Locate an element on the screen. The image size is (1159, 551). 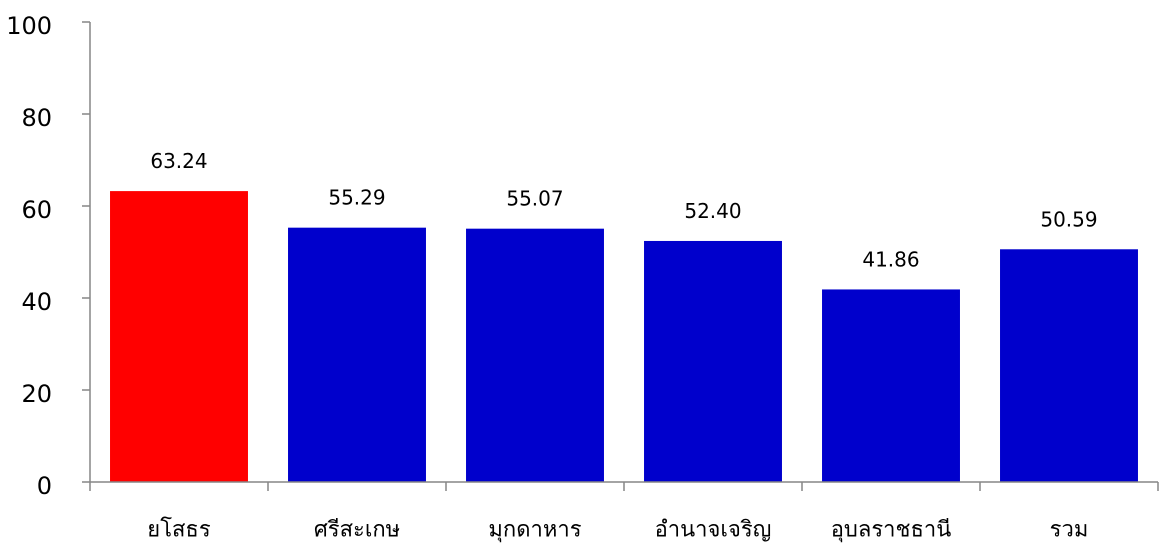
y-tick-label-1: 0 is located at coordinates (44, 486).